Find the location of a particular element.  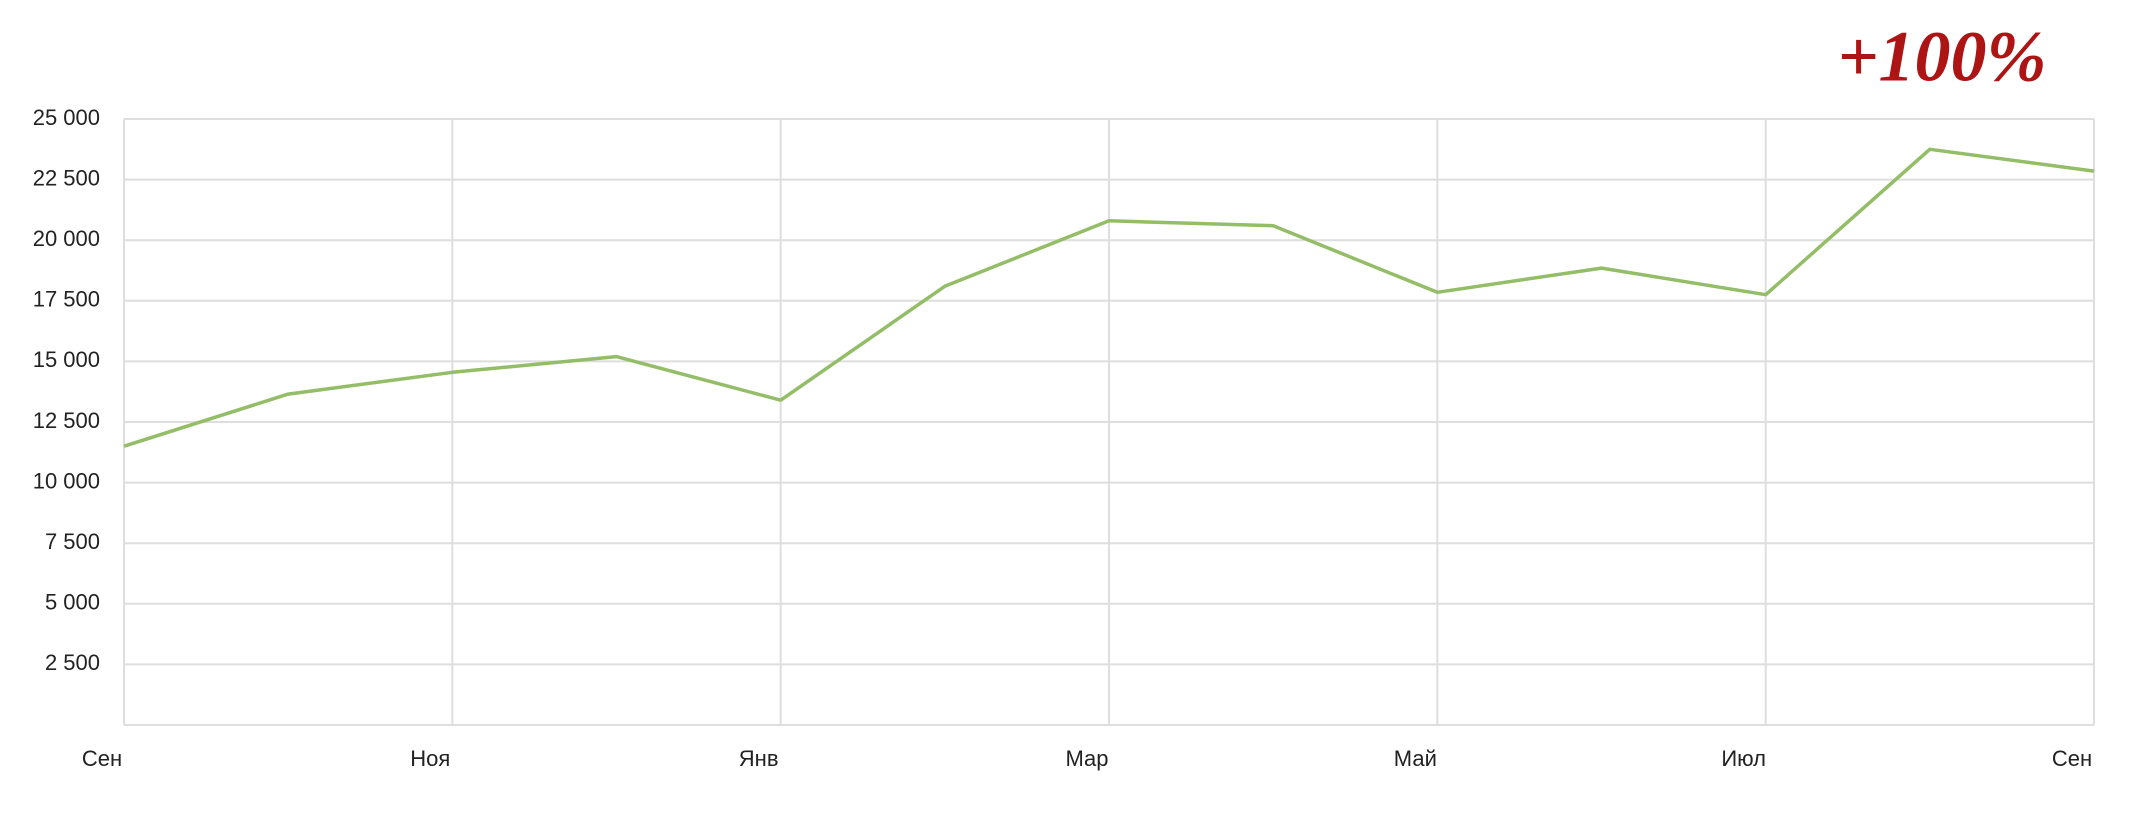

y-tick-label: 5 000 is located at coordinates (72, 602).